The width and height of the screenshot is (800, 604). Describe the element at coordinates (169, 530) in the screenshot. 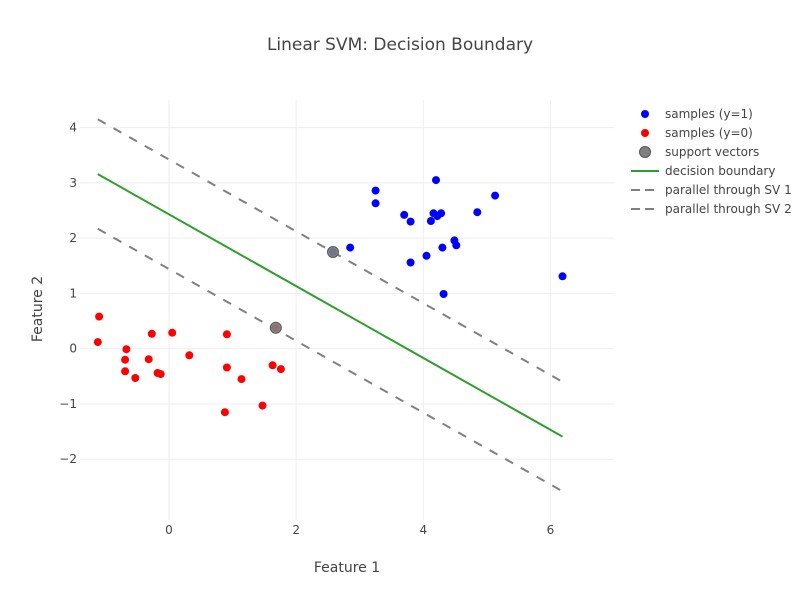

I see `x-tick-label-0: 0` at that location.